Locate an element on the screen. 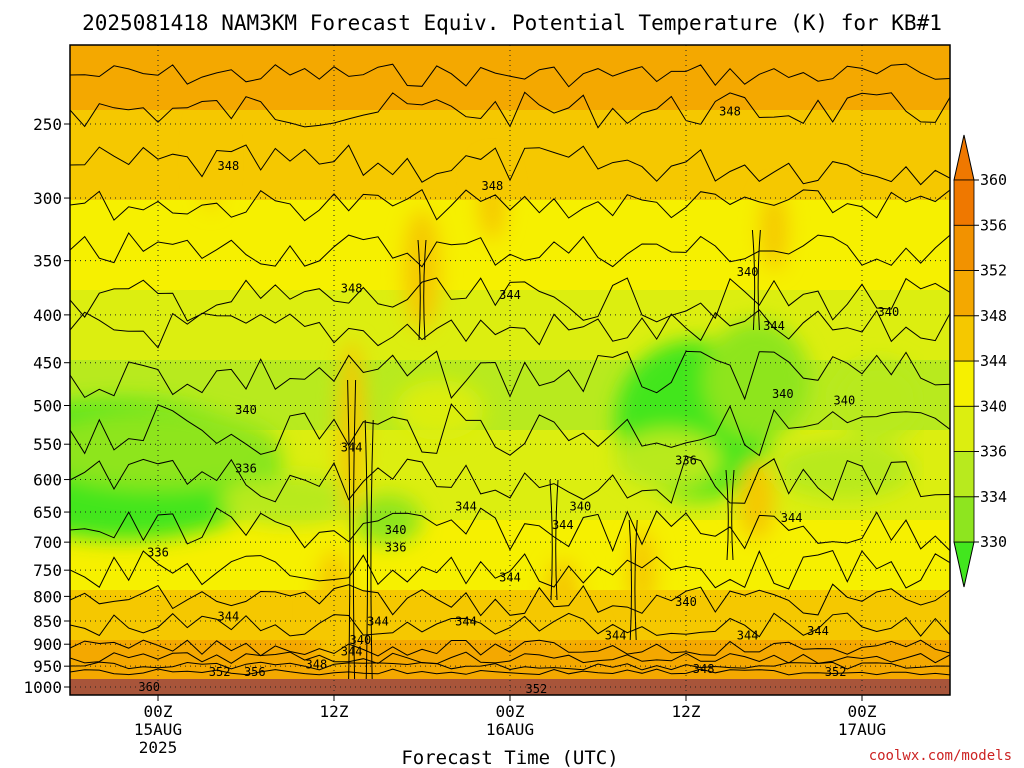 The width and height of the screenshot is (1024, 768). colorbar-label: 340 is located at coordinates (993, 406).